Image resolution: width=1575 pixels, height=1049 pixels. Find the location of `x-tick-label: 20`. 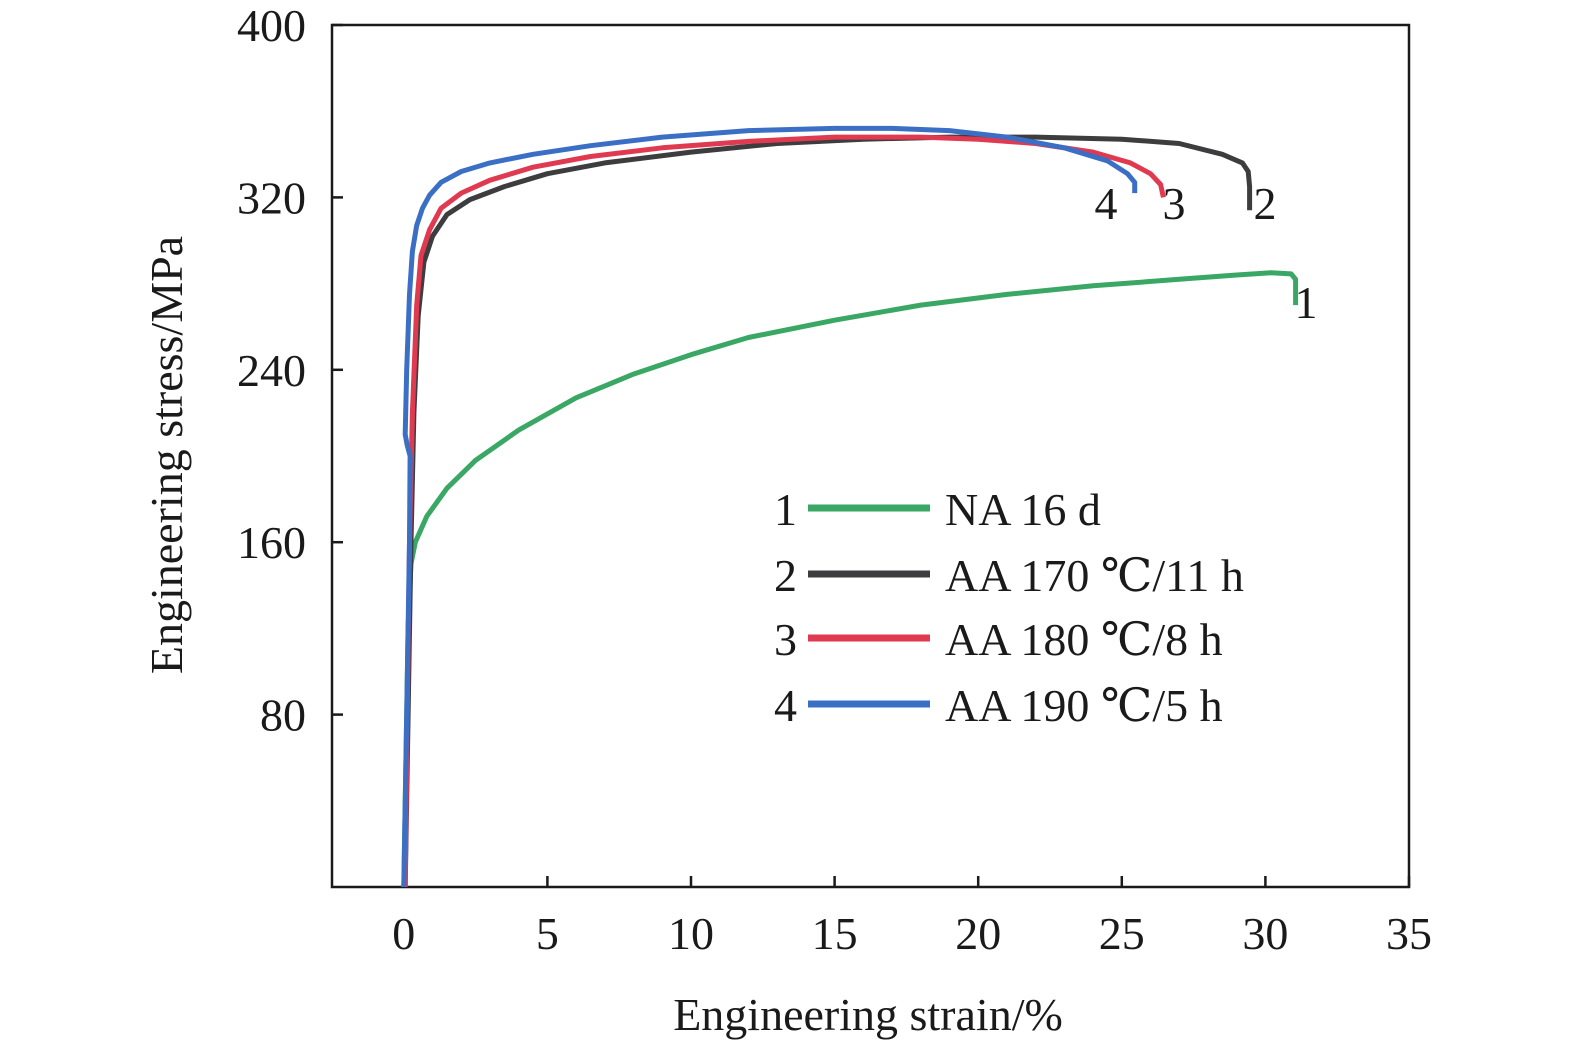

x-tick-label: 20 is located at coordinates (978, 933).